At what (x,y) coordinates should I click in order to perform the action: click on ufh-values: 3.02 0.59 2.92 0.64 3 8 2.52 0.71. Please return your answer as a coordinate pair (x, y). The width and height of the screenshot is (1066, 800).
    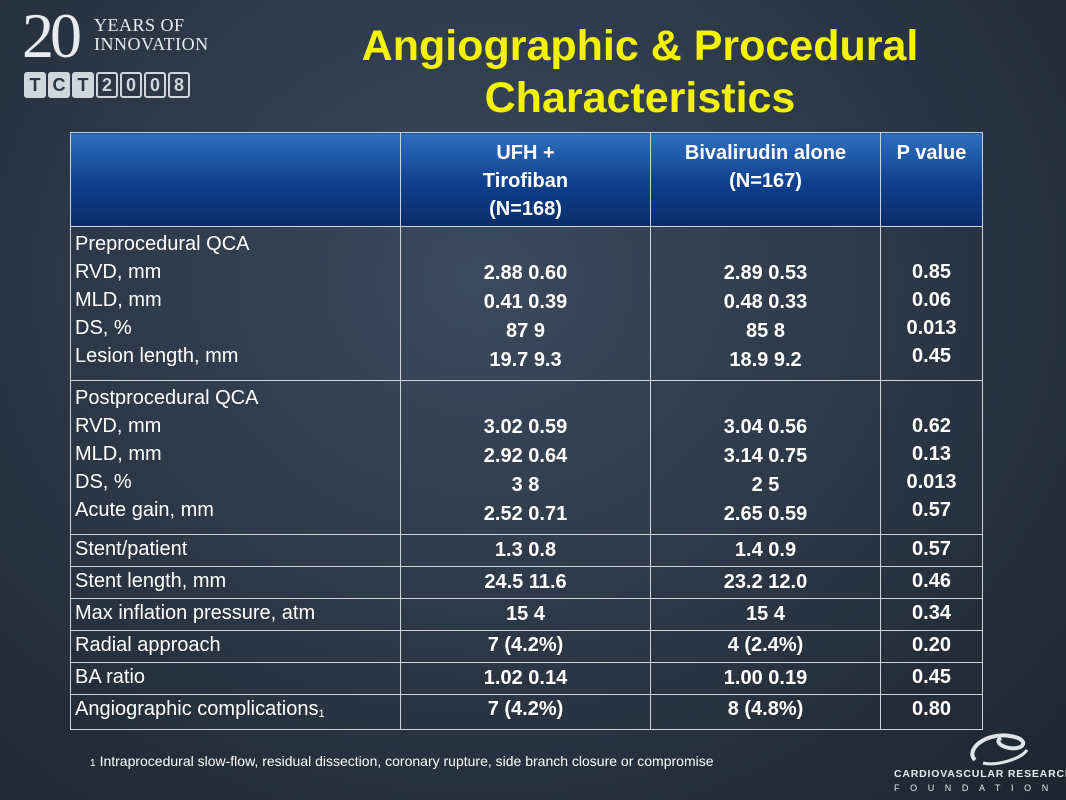
    Looking at the image, I should click on (525, 457).